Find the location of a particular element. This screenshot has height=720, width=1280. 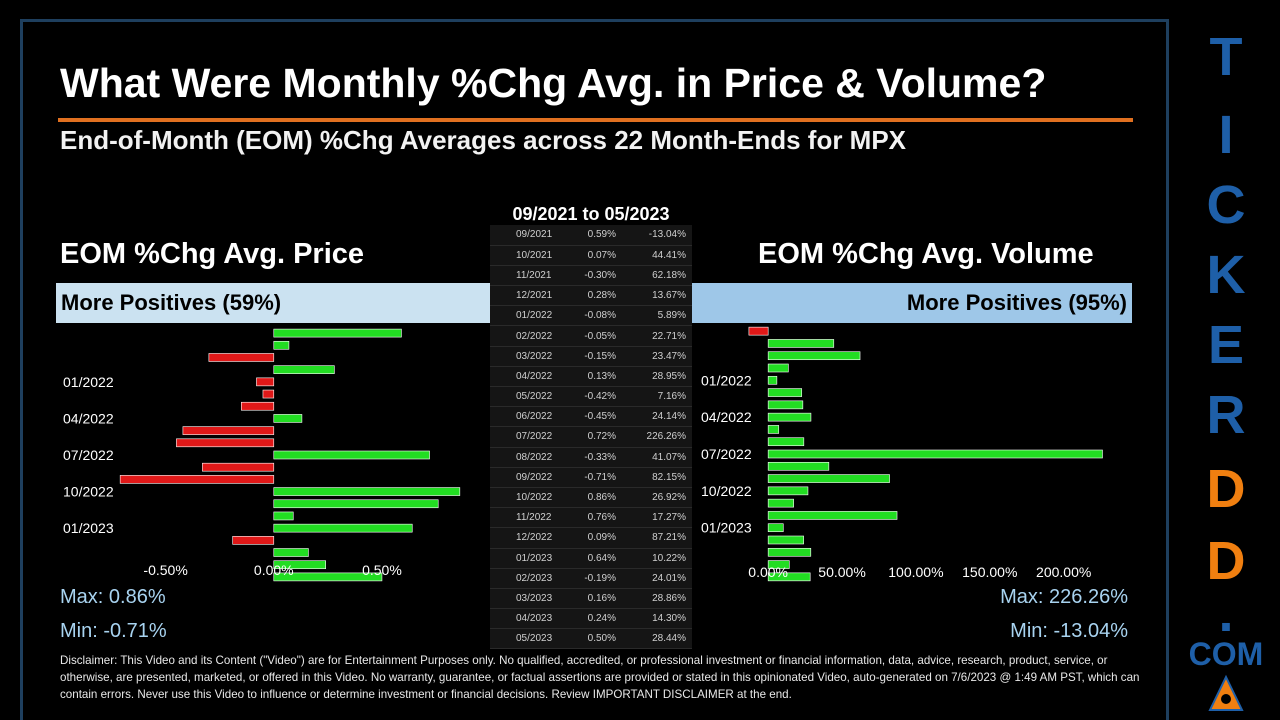

table-cell-price: 0.13% is located at coordinates (595, 377).